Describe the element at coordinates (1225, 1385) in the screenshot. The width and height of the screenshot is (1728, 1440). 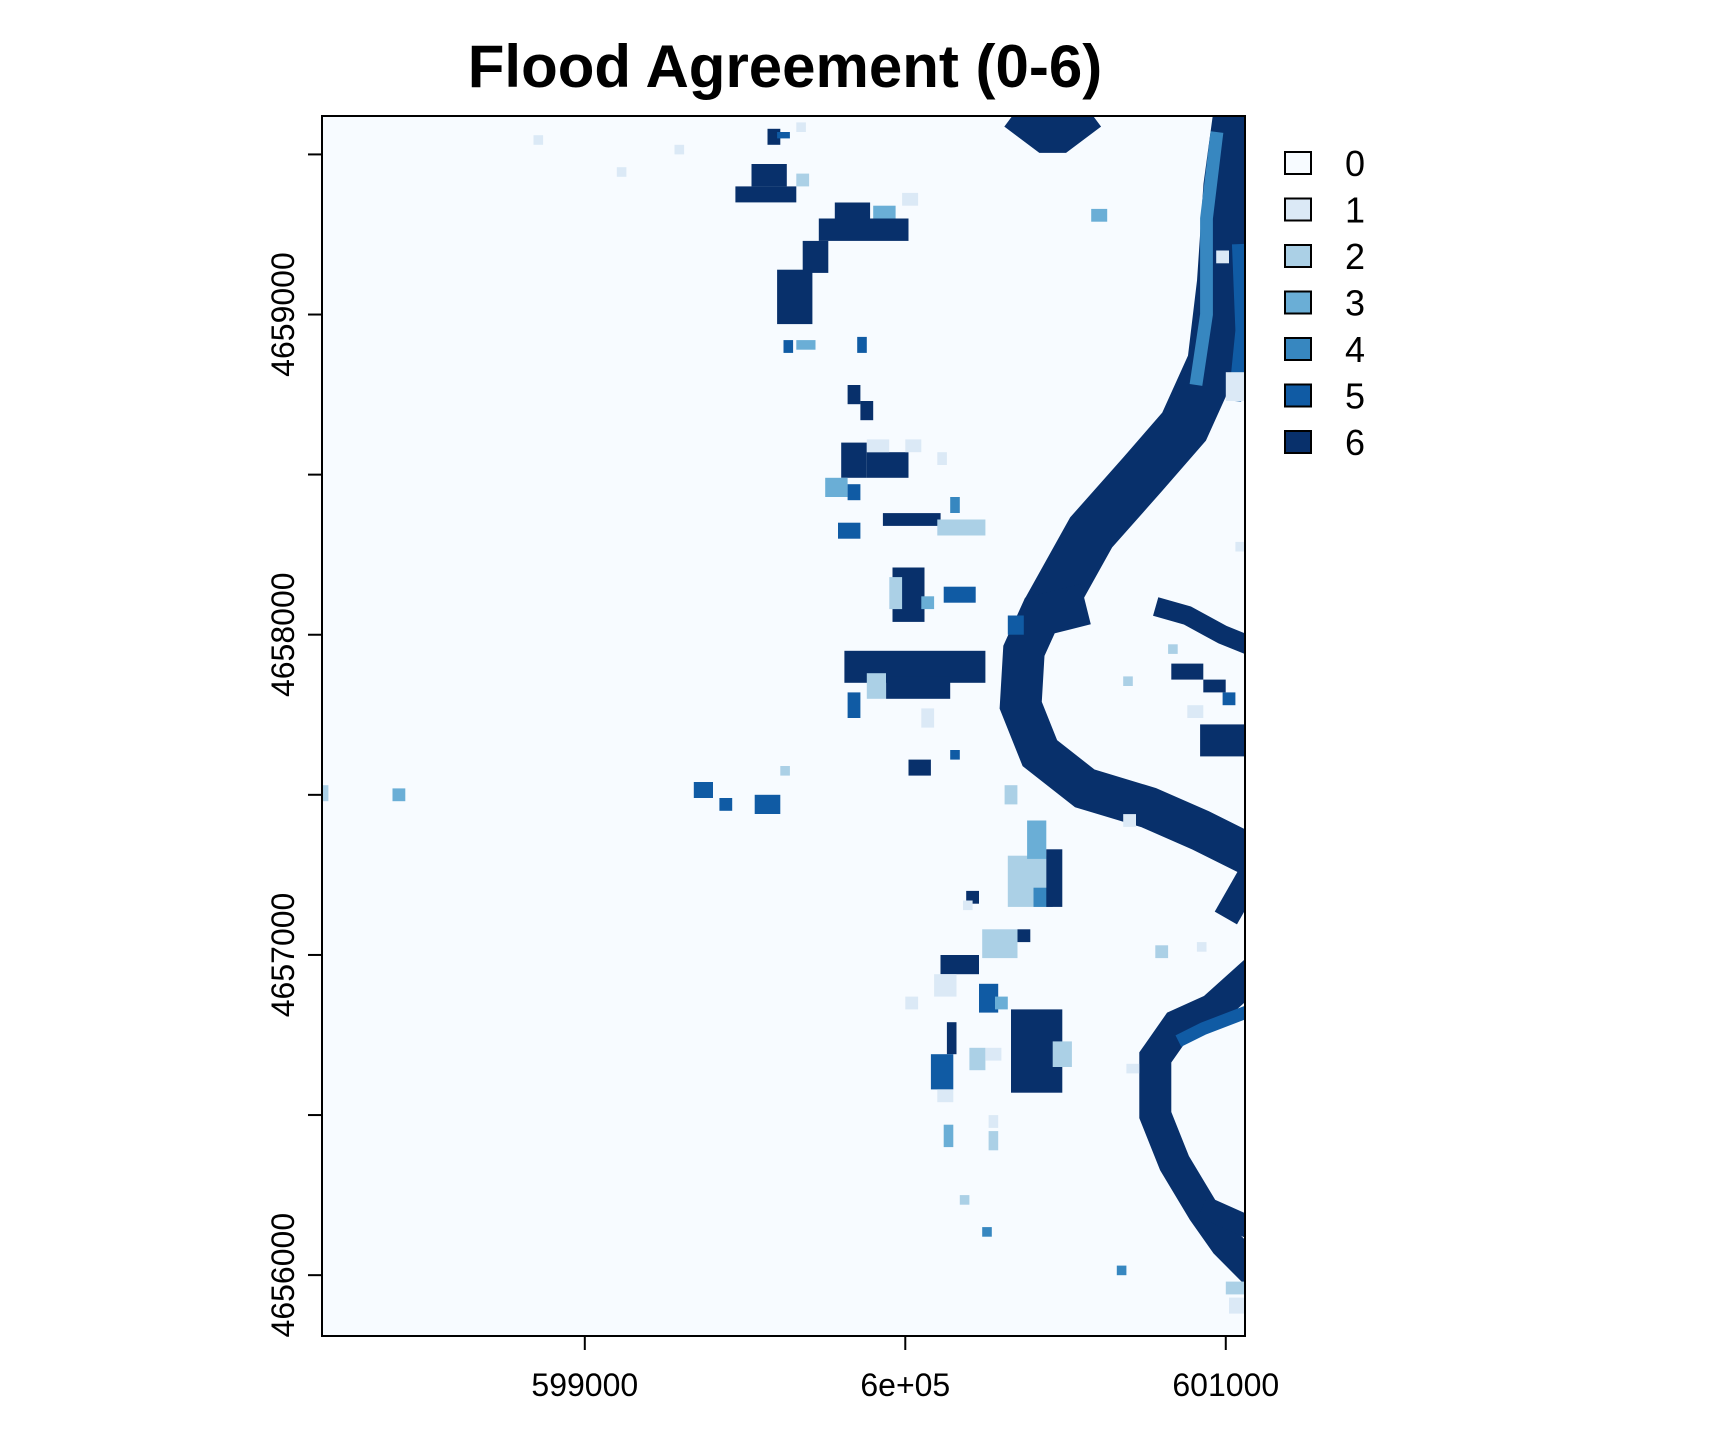
I see `x-tick-label-2: 601000` at that location.